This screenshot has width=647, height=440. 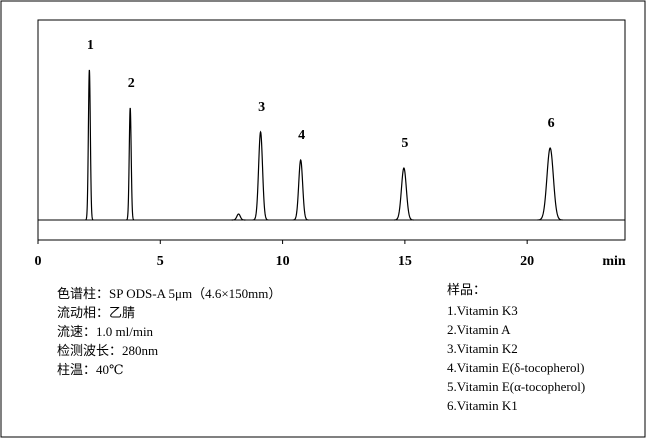 What do you see at coordinates (479, 329) in the screenshot?
I see `sample-line: 2.Vitamin A` at bounding box center [479, 329].